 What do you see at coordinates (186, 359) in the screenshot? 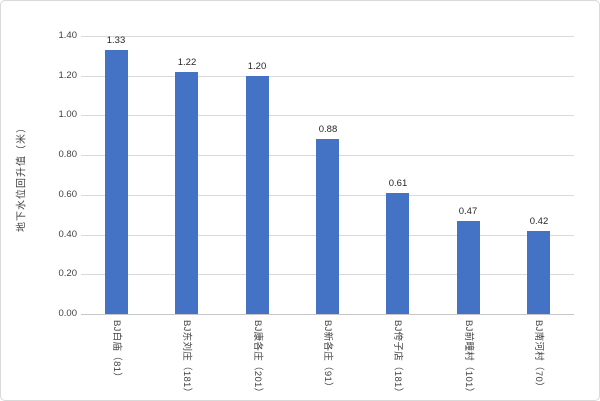
I see `x-category-label: BJ东刘庄（181）` at bounding box center [186, 359].